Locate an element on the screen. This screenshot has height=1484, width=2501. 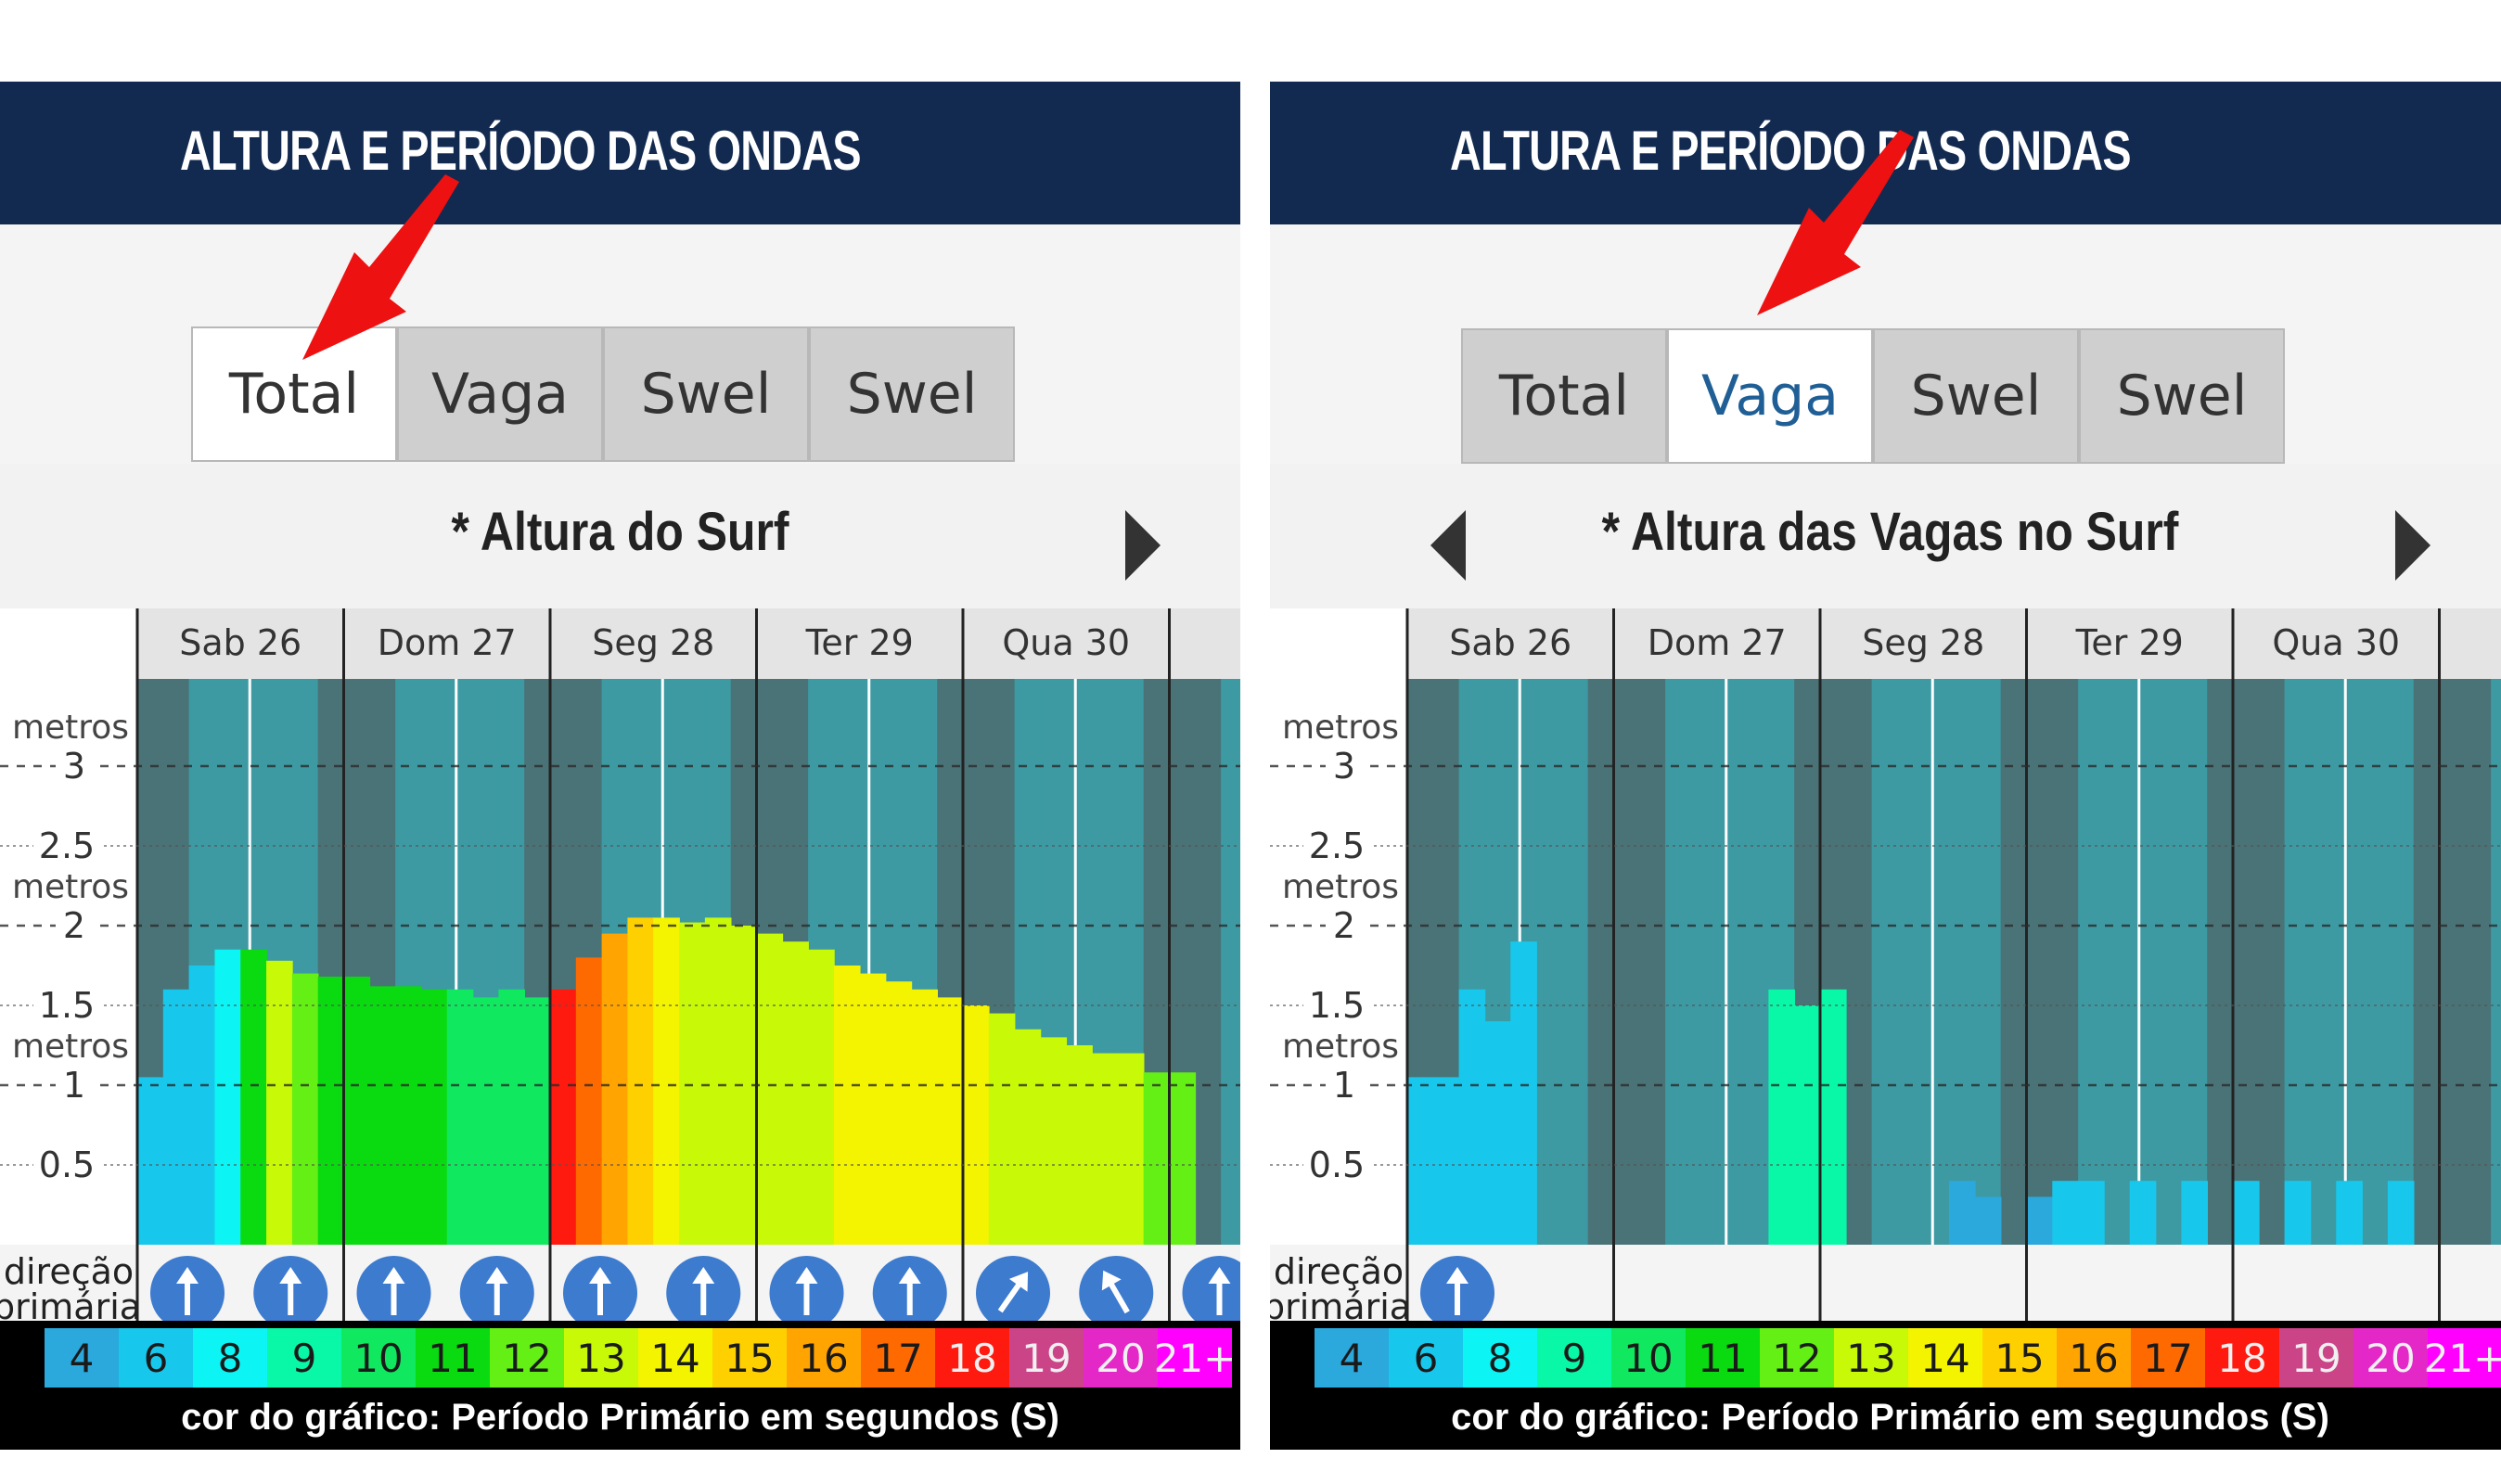
legend-cell: 6 is located at coordinates (156, 1358).